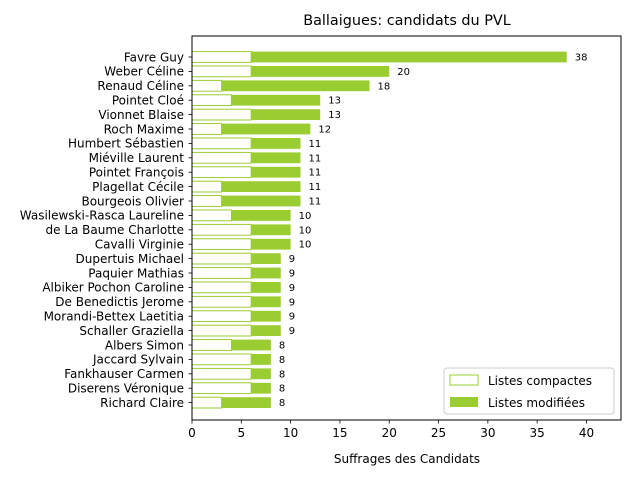  What do you see at coordinates (282, 360) in the screenshot?
I see `value-label-jaccard-sylvain: 8` at bounding box center [282, 360].